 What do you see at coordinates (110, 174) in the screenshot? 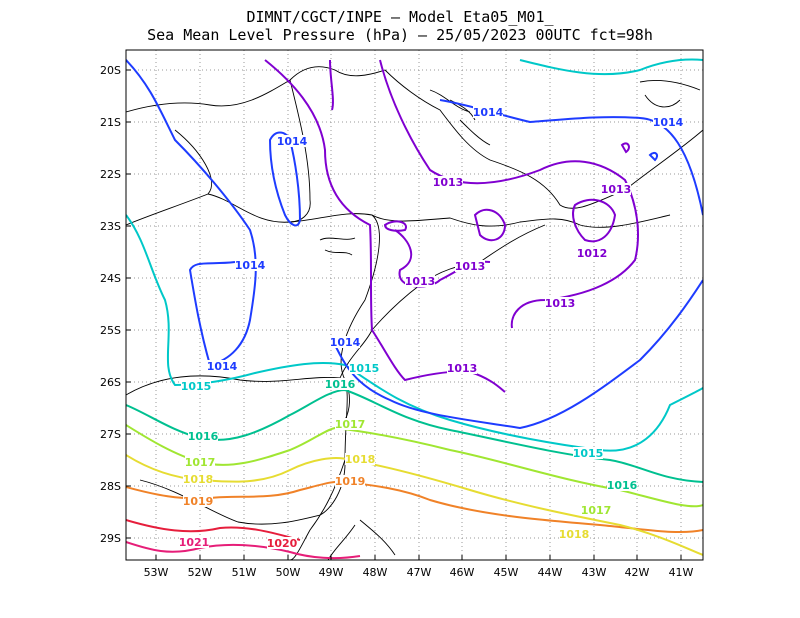
I see `lat-label: 22S` at bounding box center [110, 174].